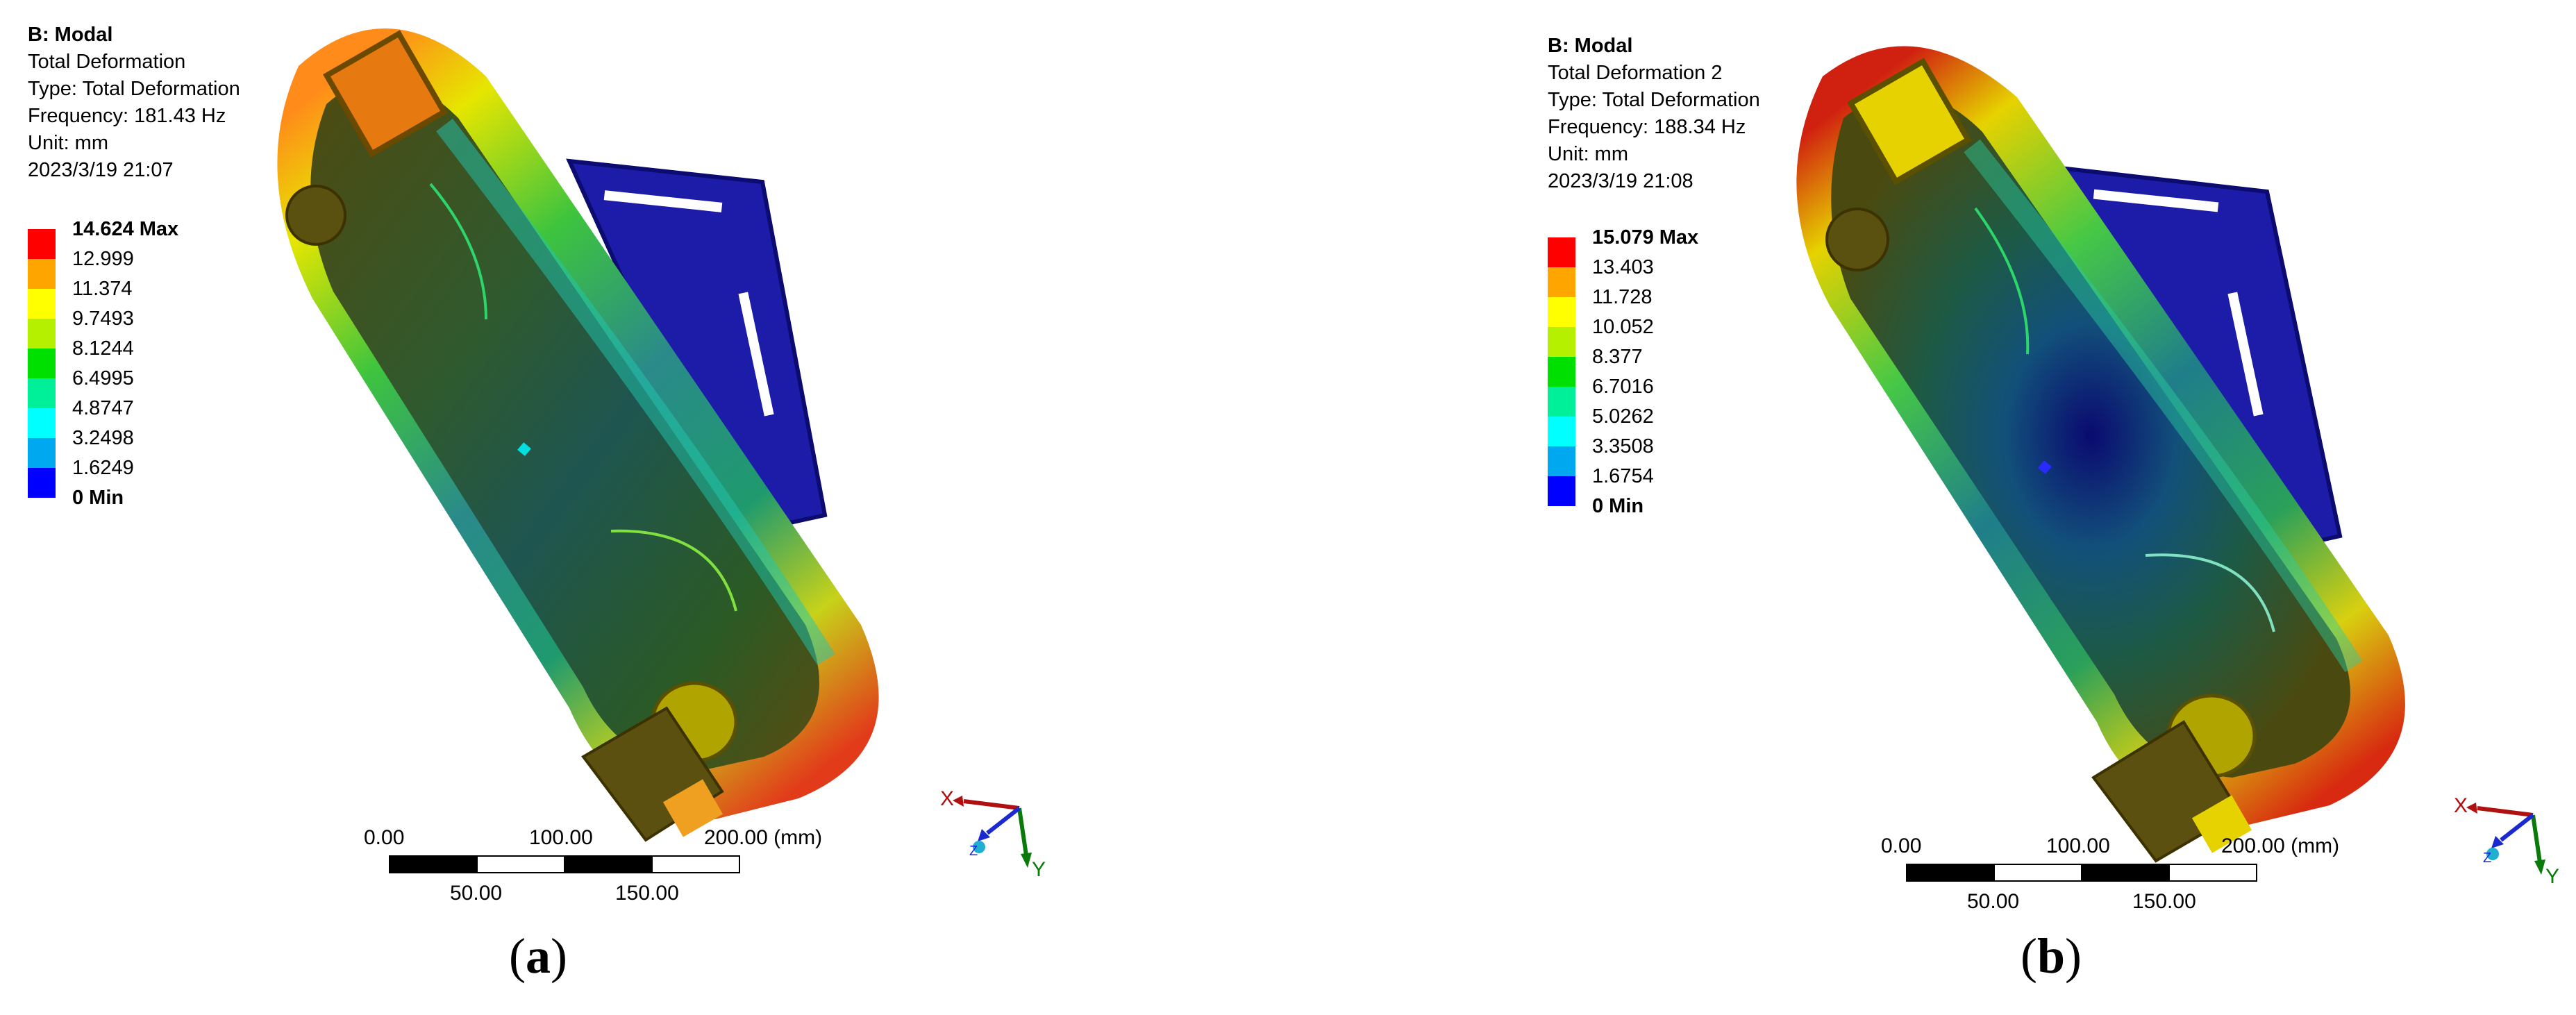 Image resolution: width=2576 pixels, height=1015 pixels. Describe the element at coordinates (1621, 181) in the screenshot. I see `result-timestamp: 2023/3/19 21:08` at that location.